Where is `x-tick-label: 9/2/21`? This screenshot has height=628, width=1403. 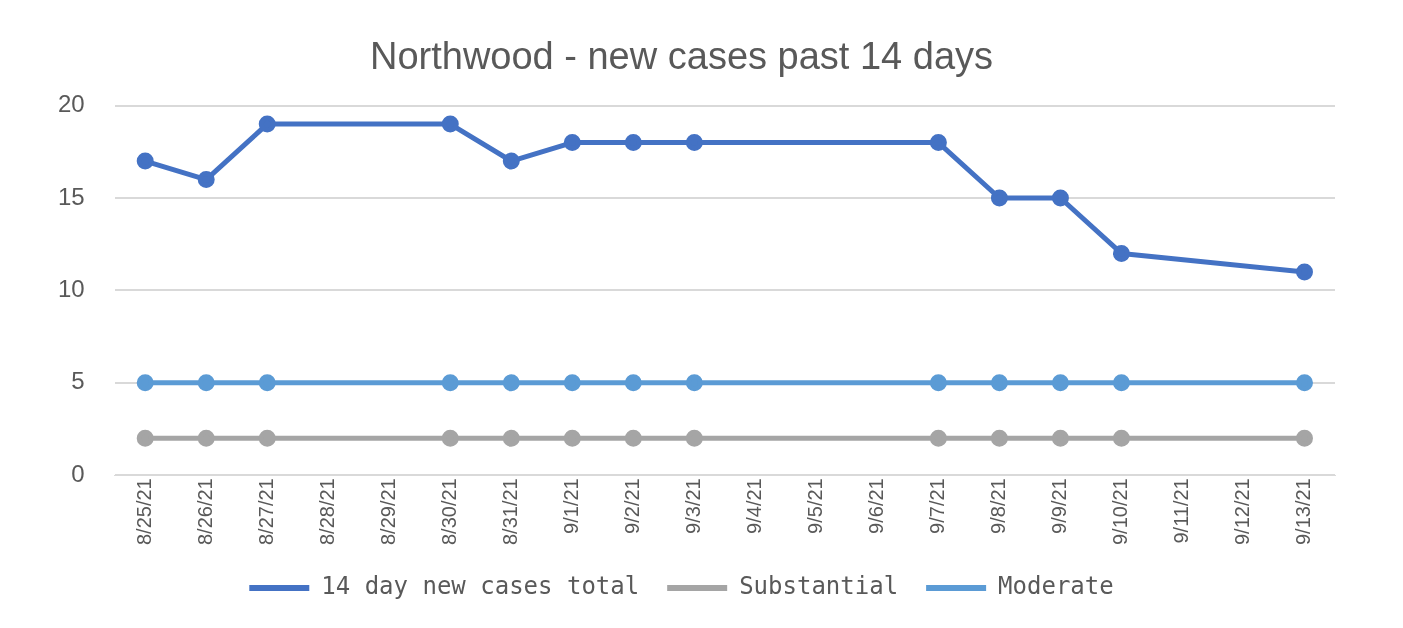
x-tick-label: 9/2/21 is located at coordinates (631, 506).